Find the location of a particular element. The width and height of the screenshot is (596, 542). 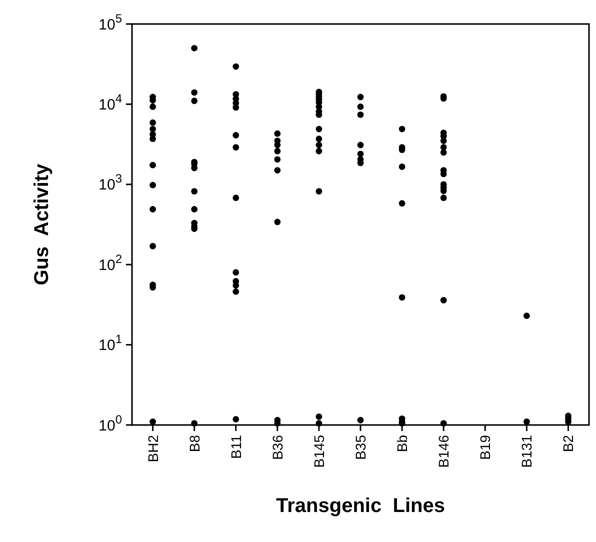

y-tick-label: 10$^{3}$ is located at coordinates (110, 183).